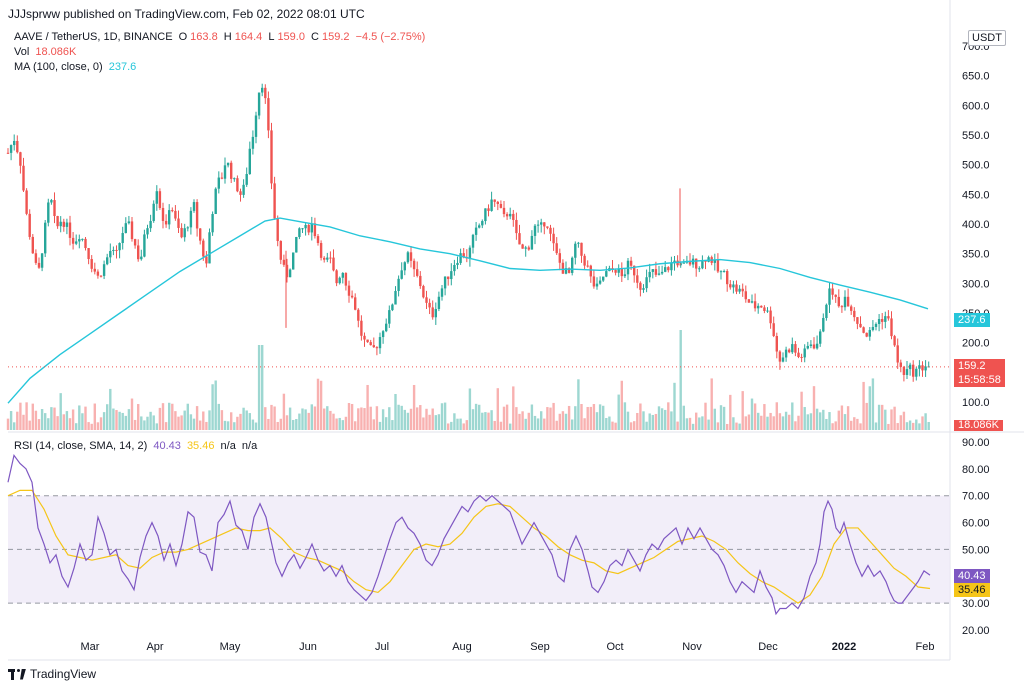 This screenshot has height=691, width=1024. What do you see at coordinates (58, 67) in the screenshot?
I see `ma-label: MA (100, close, 0)` at bounding box center [58, 67].